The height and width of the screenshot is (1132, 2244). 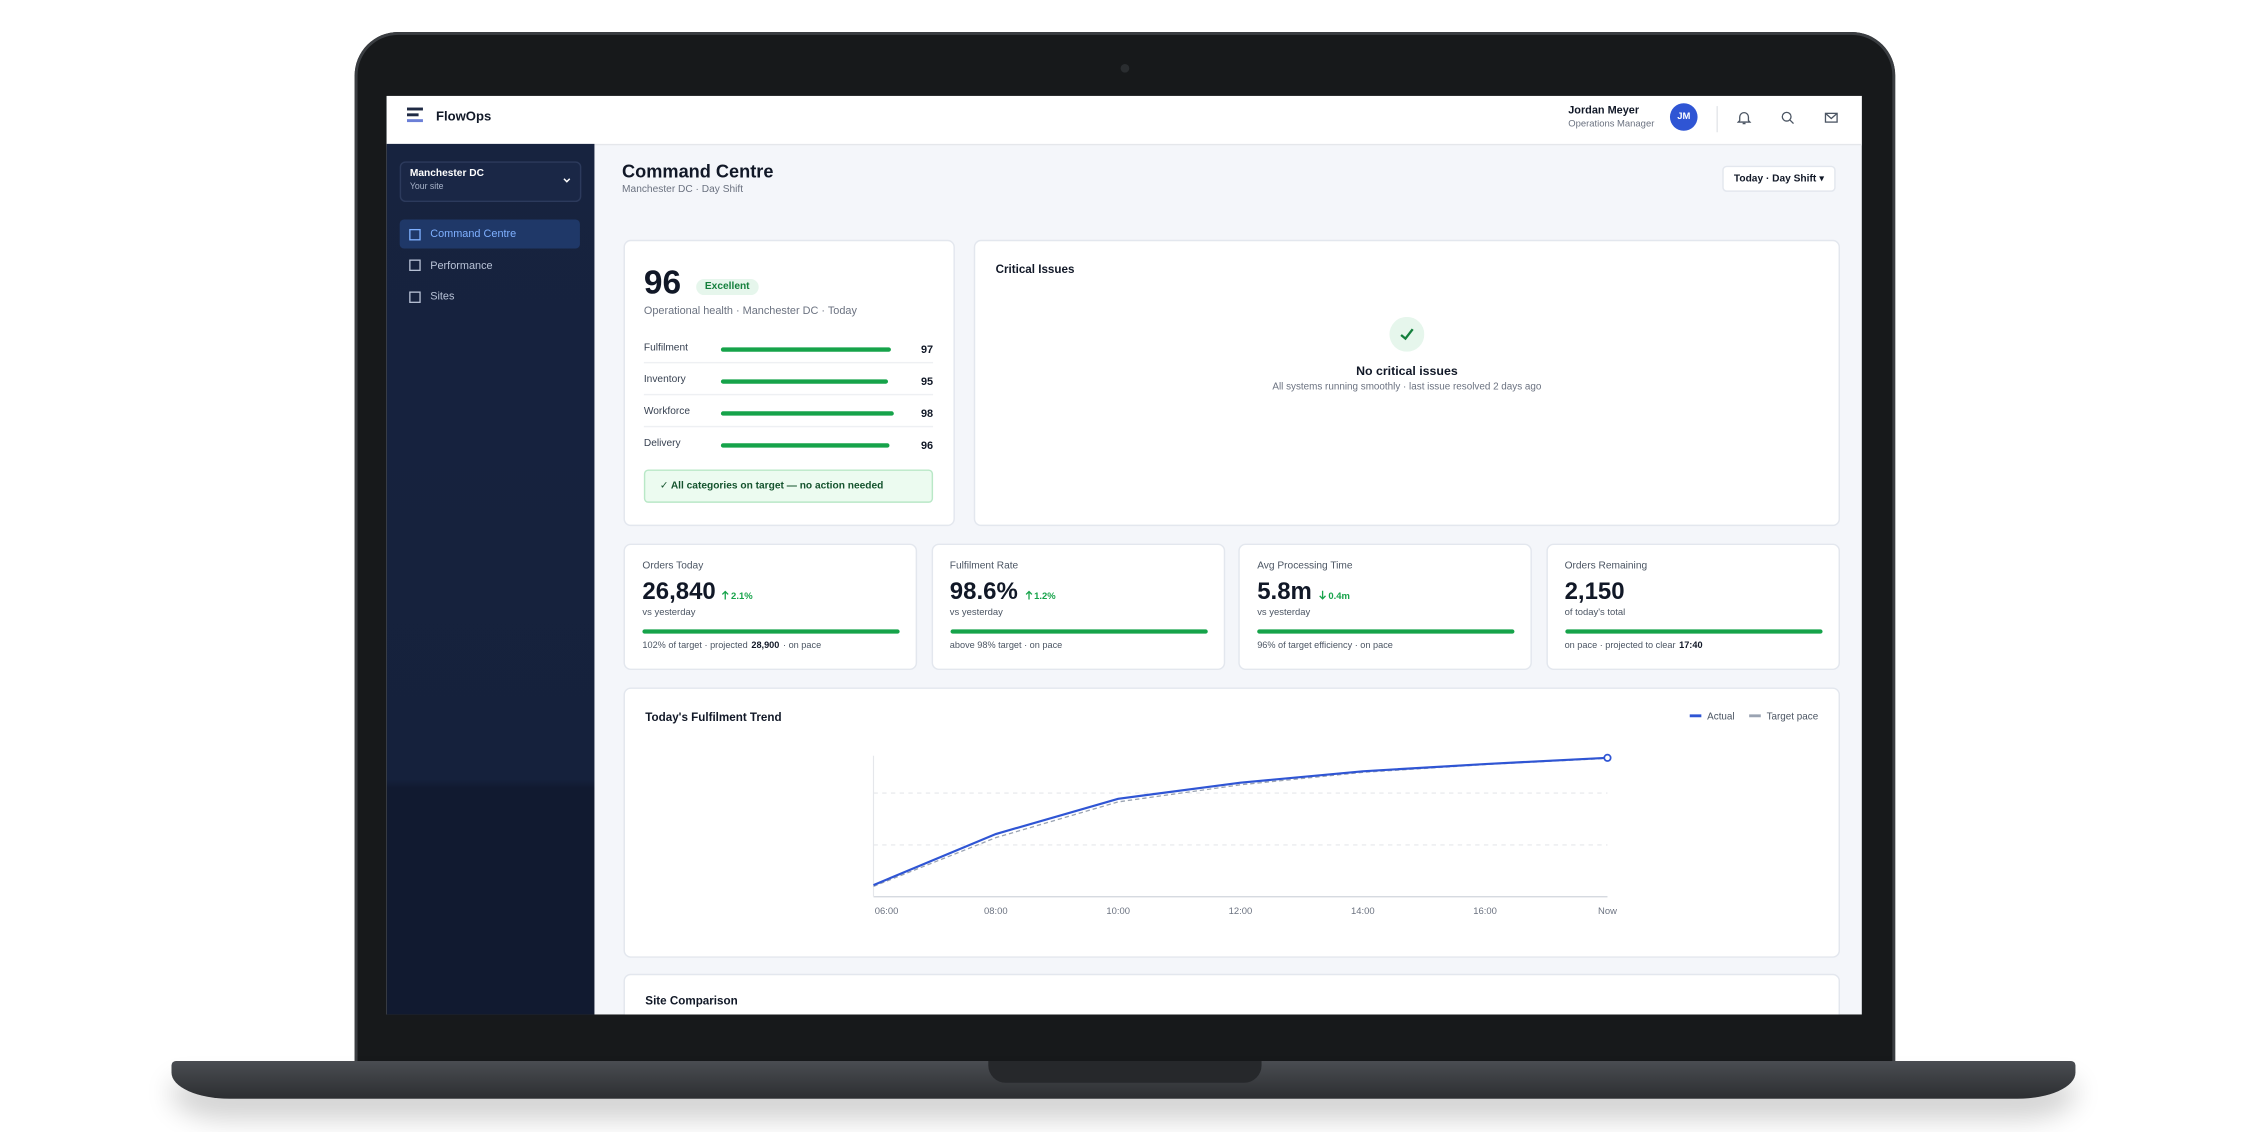 I want to click on note-part: above 98% target · on pace, so click(x=1006, y=646).